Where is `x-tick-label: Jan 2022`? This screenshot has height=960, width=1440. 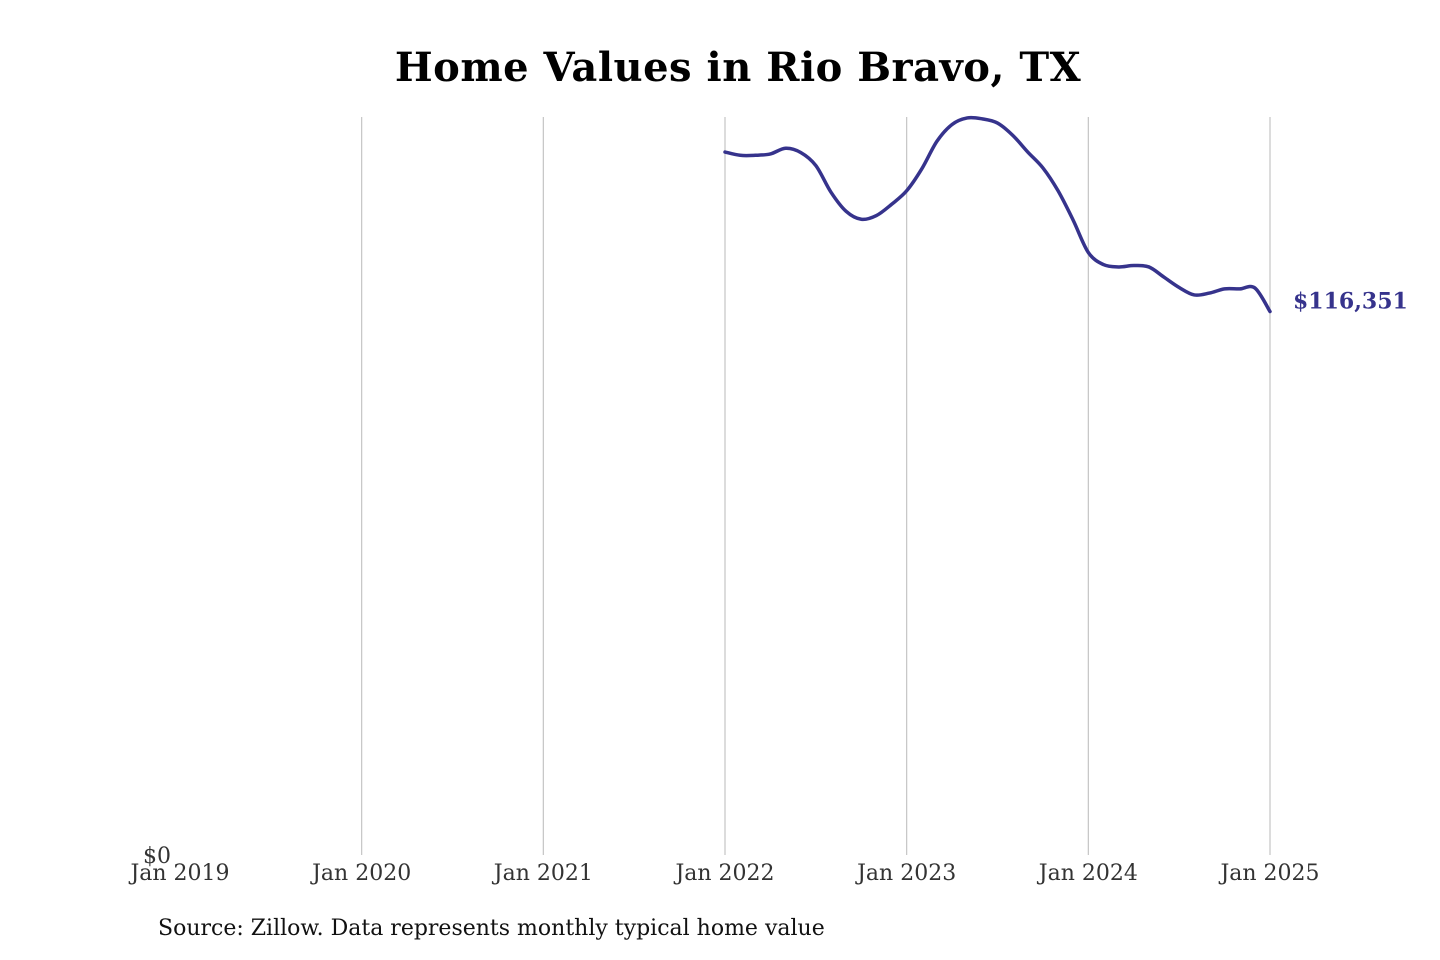
x-tick-label: Jan 2022 is located at coordinates (723, 873).